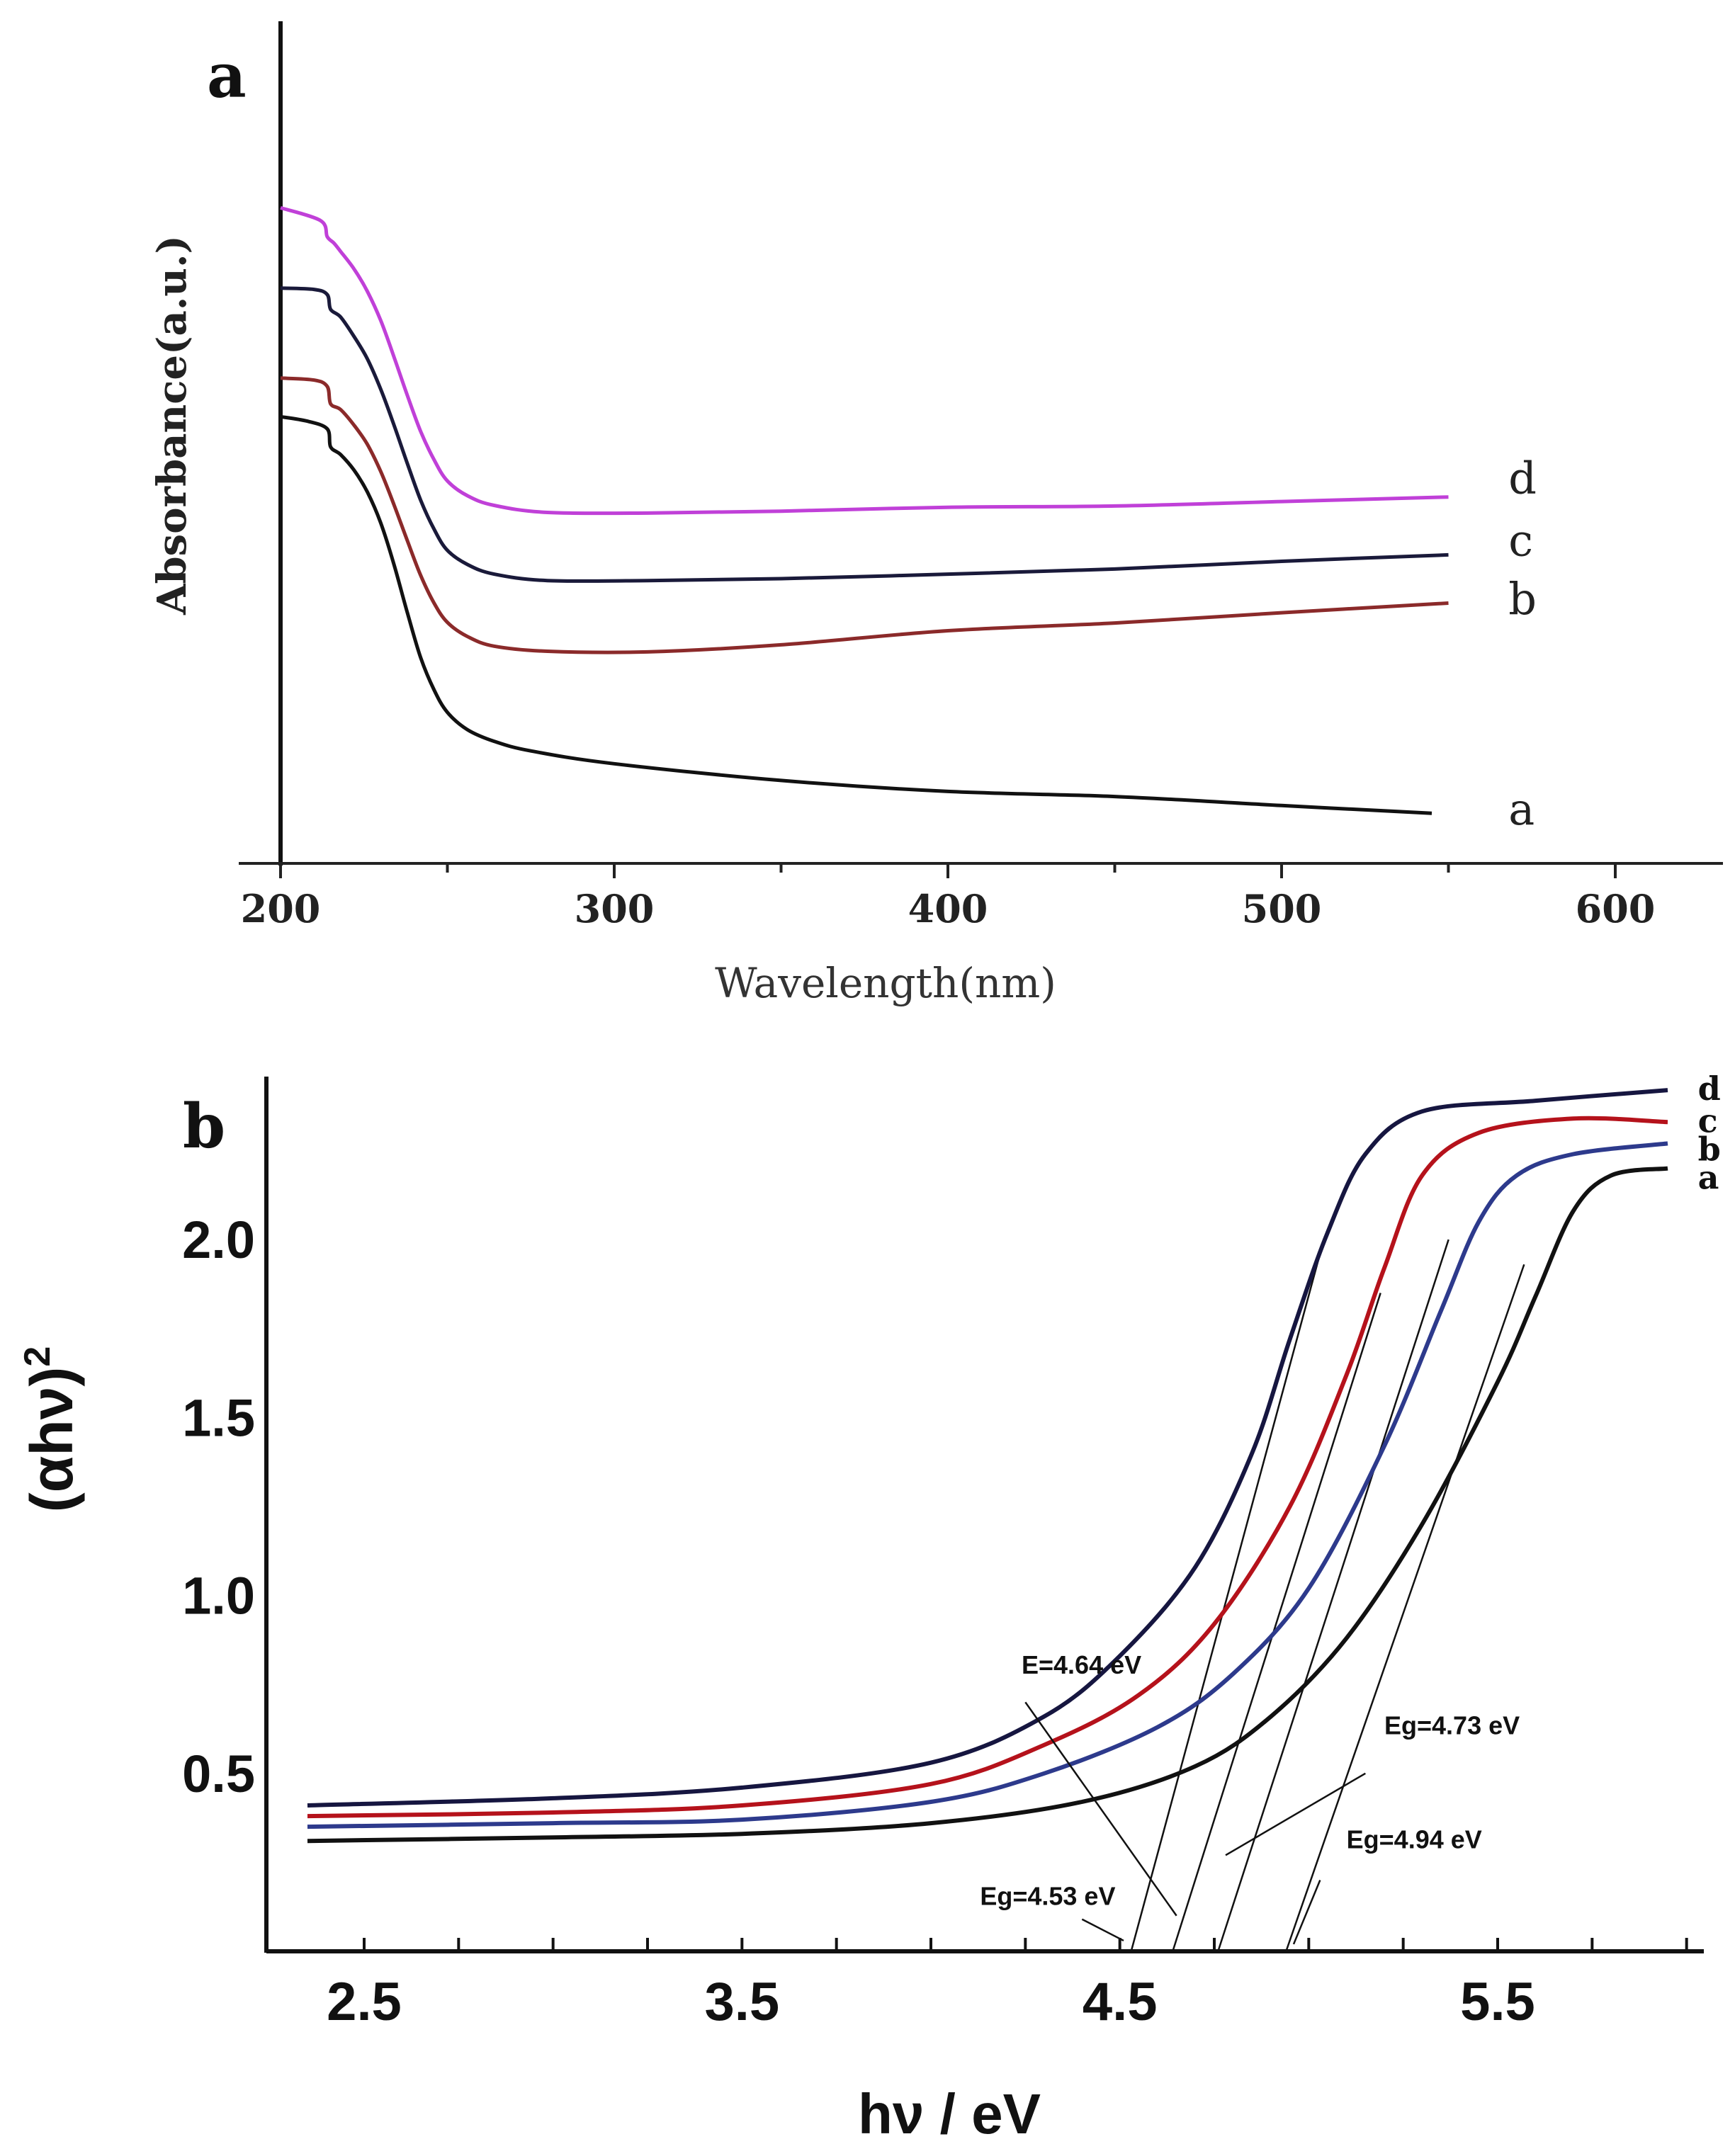  Describe the element at coordinates (931, 2002) in the screenshot. I see `panel-b-x-tick-labels: 2.5 3.5 4.5 5.5` at that location.